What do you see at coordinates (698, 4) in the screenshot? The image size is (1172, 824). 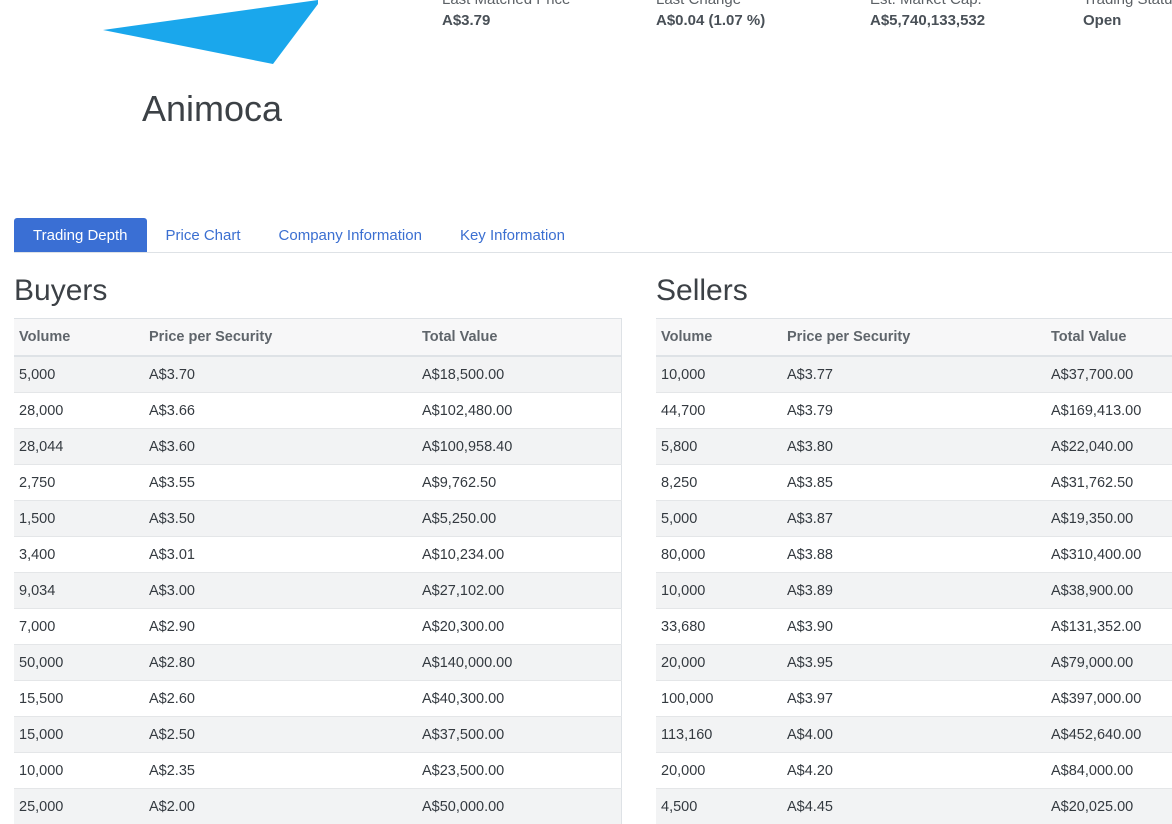 I see `stat-label: Last Change` at bounding box center [698, 4].